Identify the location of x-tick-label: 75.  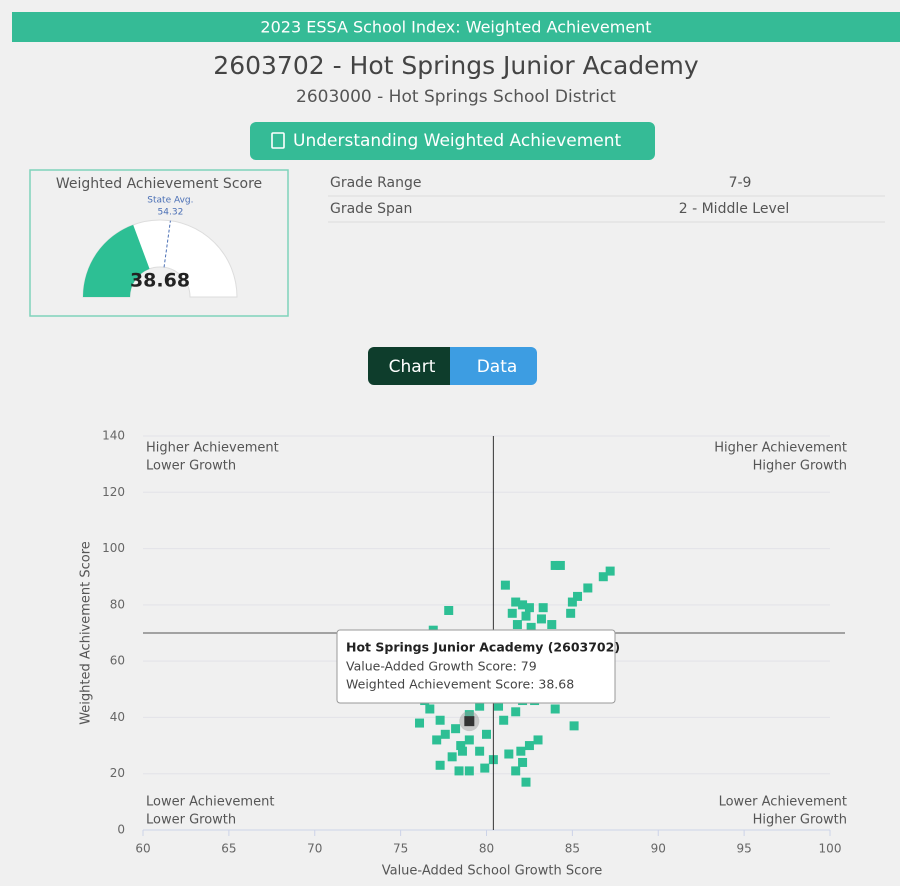
(400, 849).